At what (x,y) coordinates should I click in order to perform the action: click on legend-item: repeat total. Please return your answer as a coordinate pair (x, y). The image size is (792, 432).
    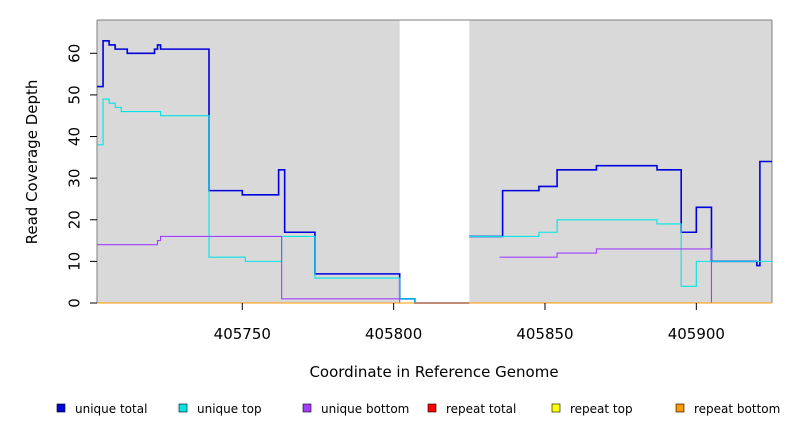
    Looking at the image, I should click on (471, 409).